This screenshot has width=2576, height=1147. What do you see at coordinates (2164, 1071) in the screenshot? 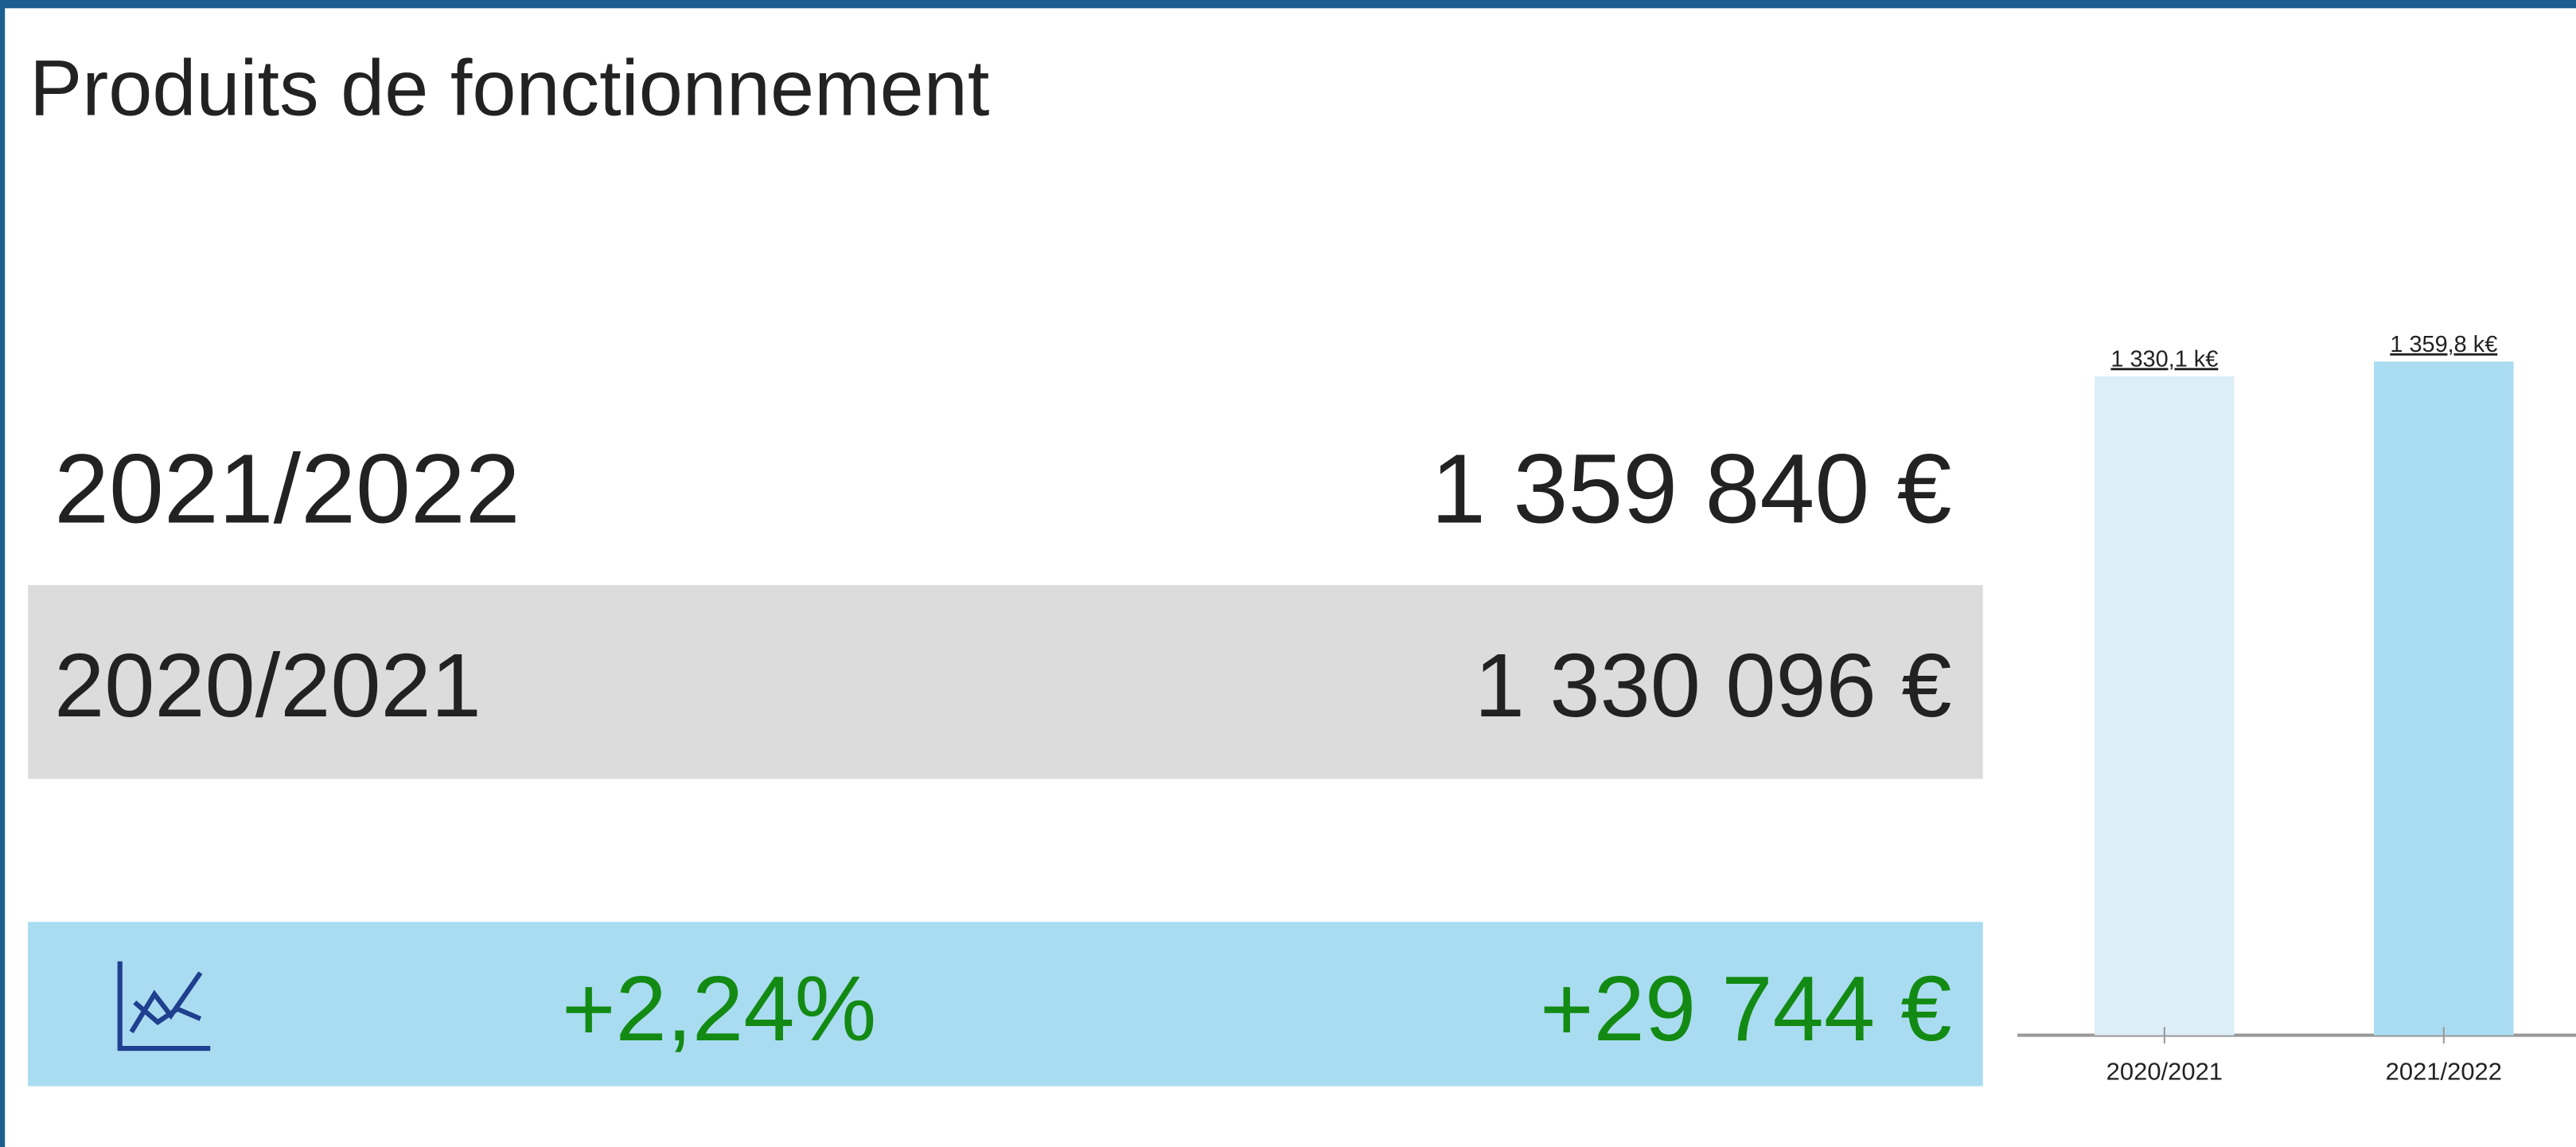
I see `x-tick-label: 2020/2021` at bounding box center [2164, 1071].